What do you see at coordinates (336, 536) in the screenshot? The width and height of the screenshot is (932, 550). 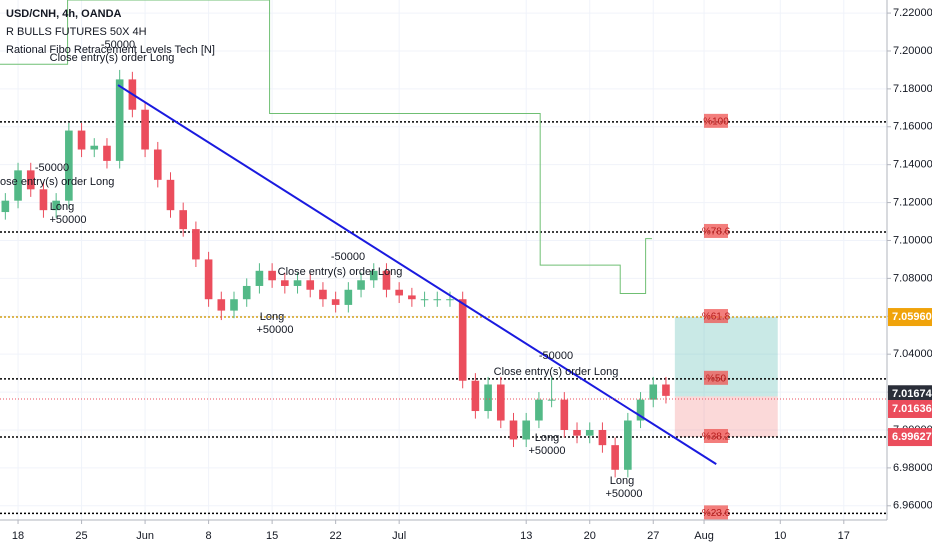 I see `x-tick-label: 22` at bounding box center [336, 536].